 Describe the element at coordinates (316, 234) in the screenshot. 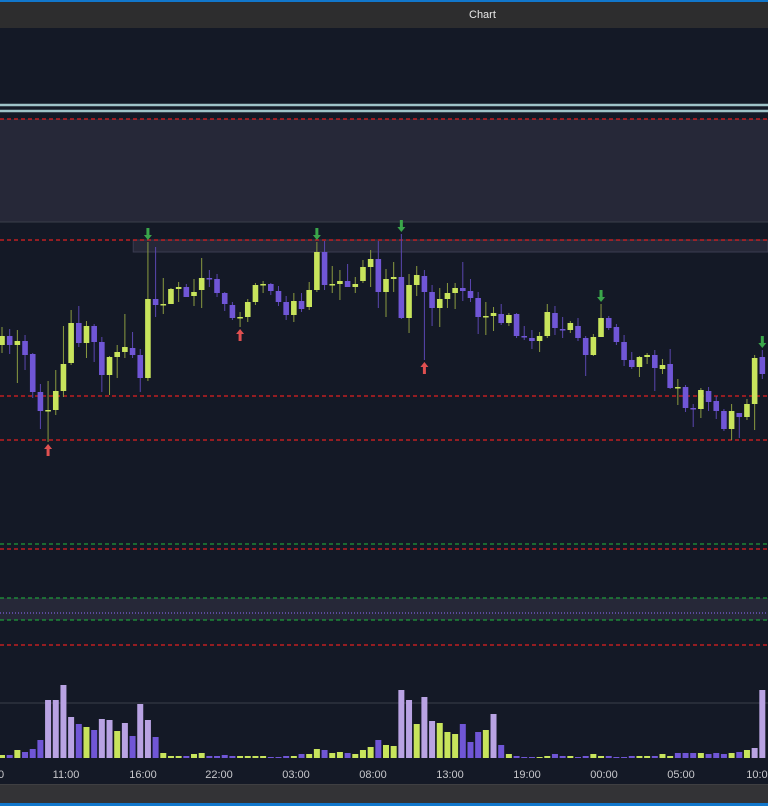

I see `arrow-down-icon` at that location.